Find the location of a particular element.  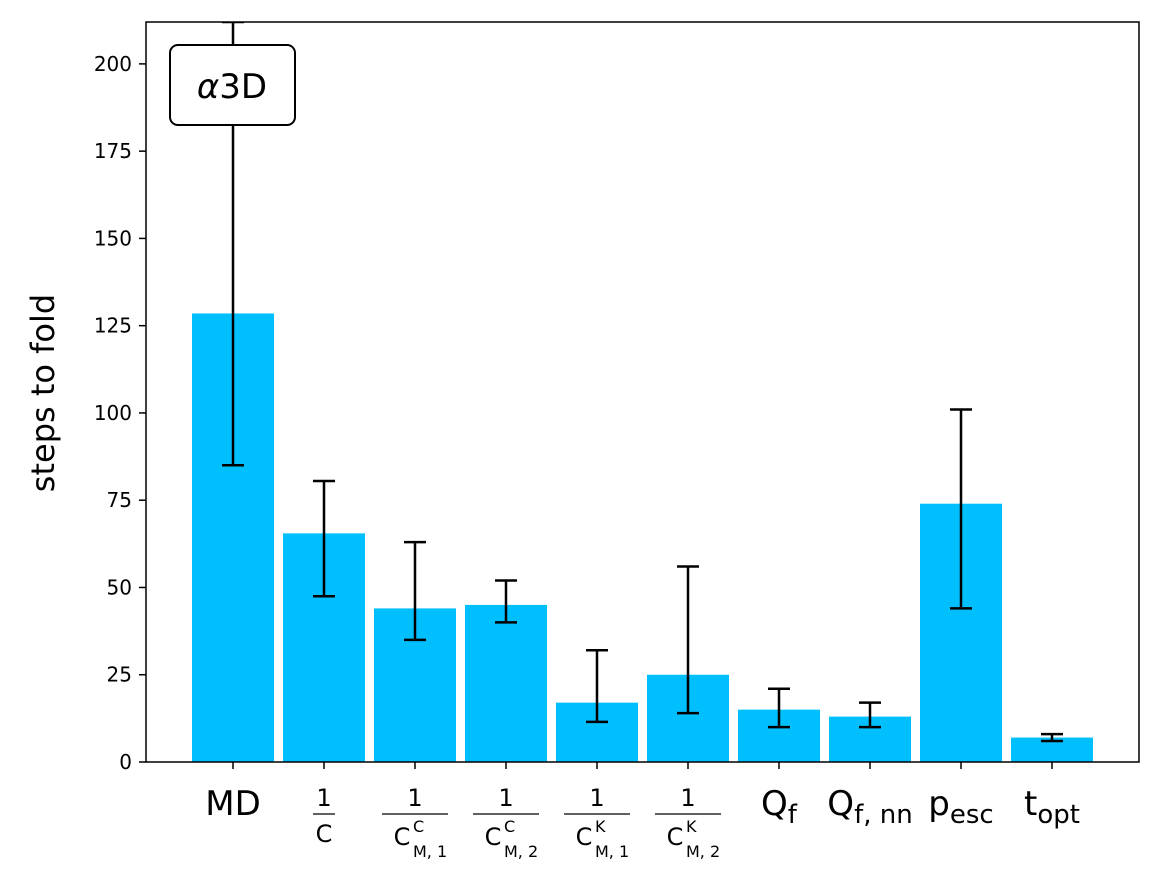

x-tick-label-text: Qf is located at coordinates (779, 807).